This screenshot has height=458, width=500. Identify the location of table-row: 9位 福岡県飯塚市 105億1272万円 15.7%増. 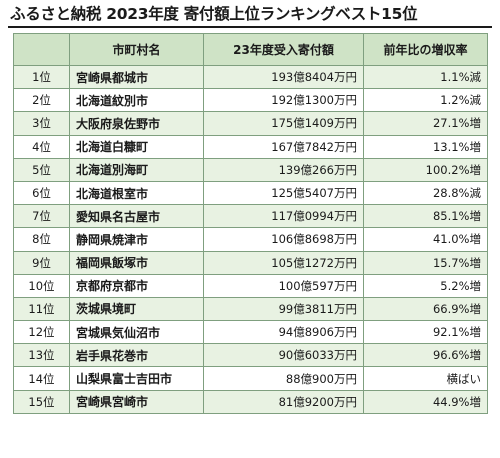
(250, 262).